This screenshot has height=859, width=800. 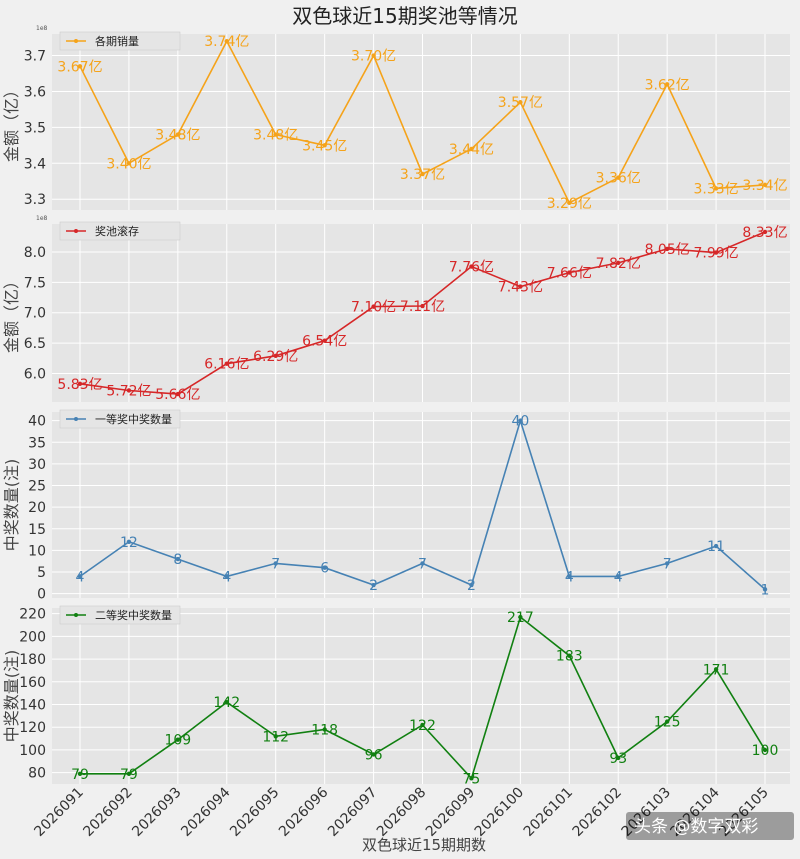 What do you see at coordinates (41, 573) in the screenshot?
I see `y-tick-label: 5` at bounding box center [41, 573].